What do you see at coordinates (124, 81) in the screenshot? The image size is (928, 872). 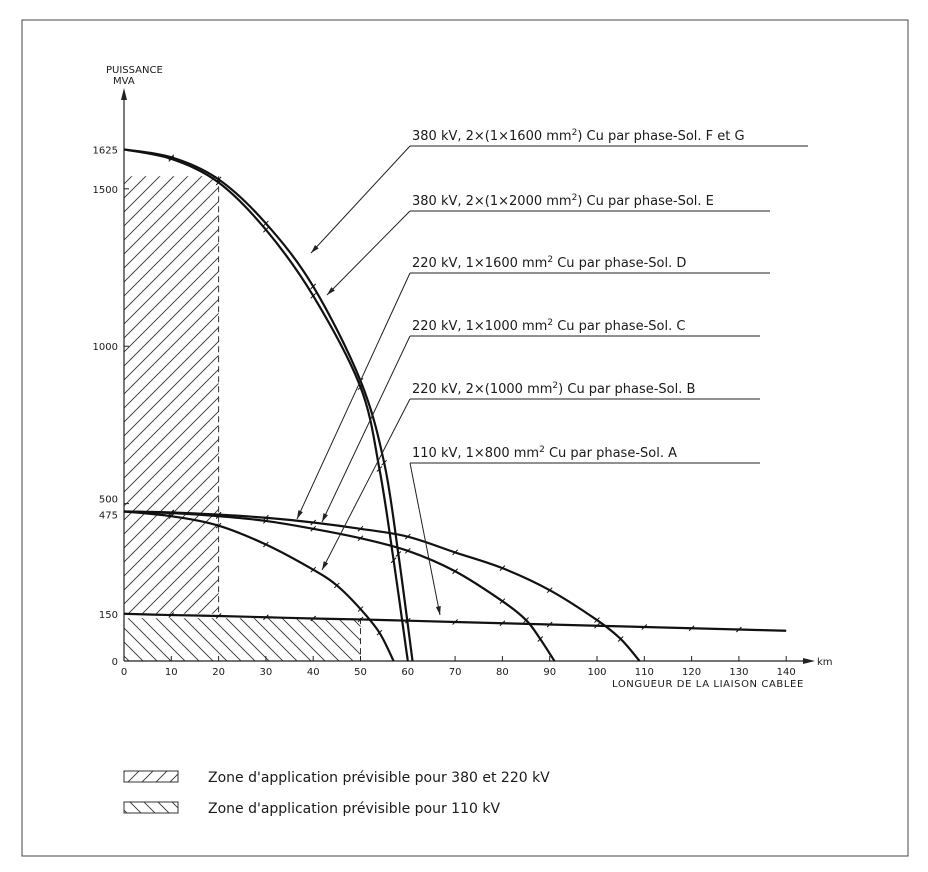 I see `y-axis-label-line2: MVA` at bounding box center [124, 81].